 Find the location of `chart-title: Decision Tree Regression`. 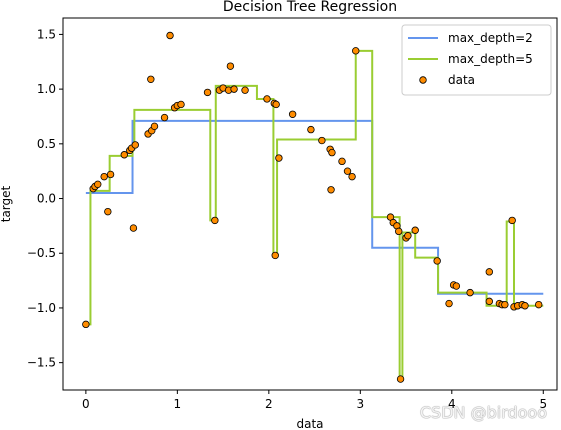

chart-title: Decision Tree Regression is located at coordinates (310, 7).